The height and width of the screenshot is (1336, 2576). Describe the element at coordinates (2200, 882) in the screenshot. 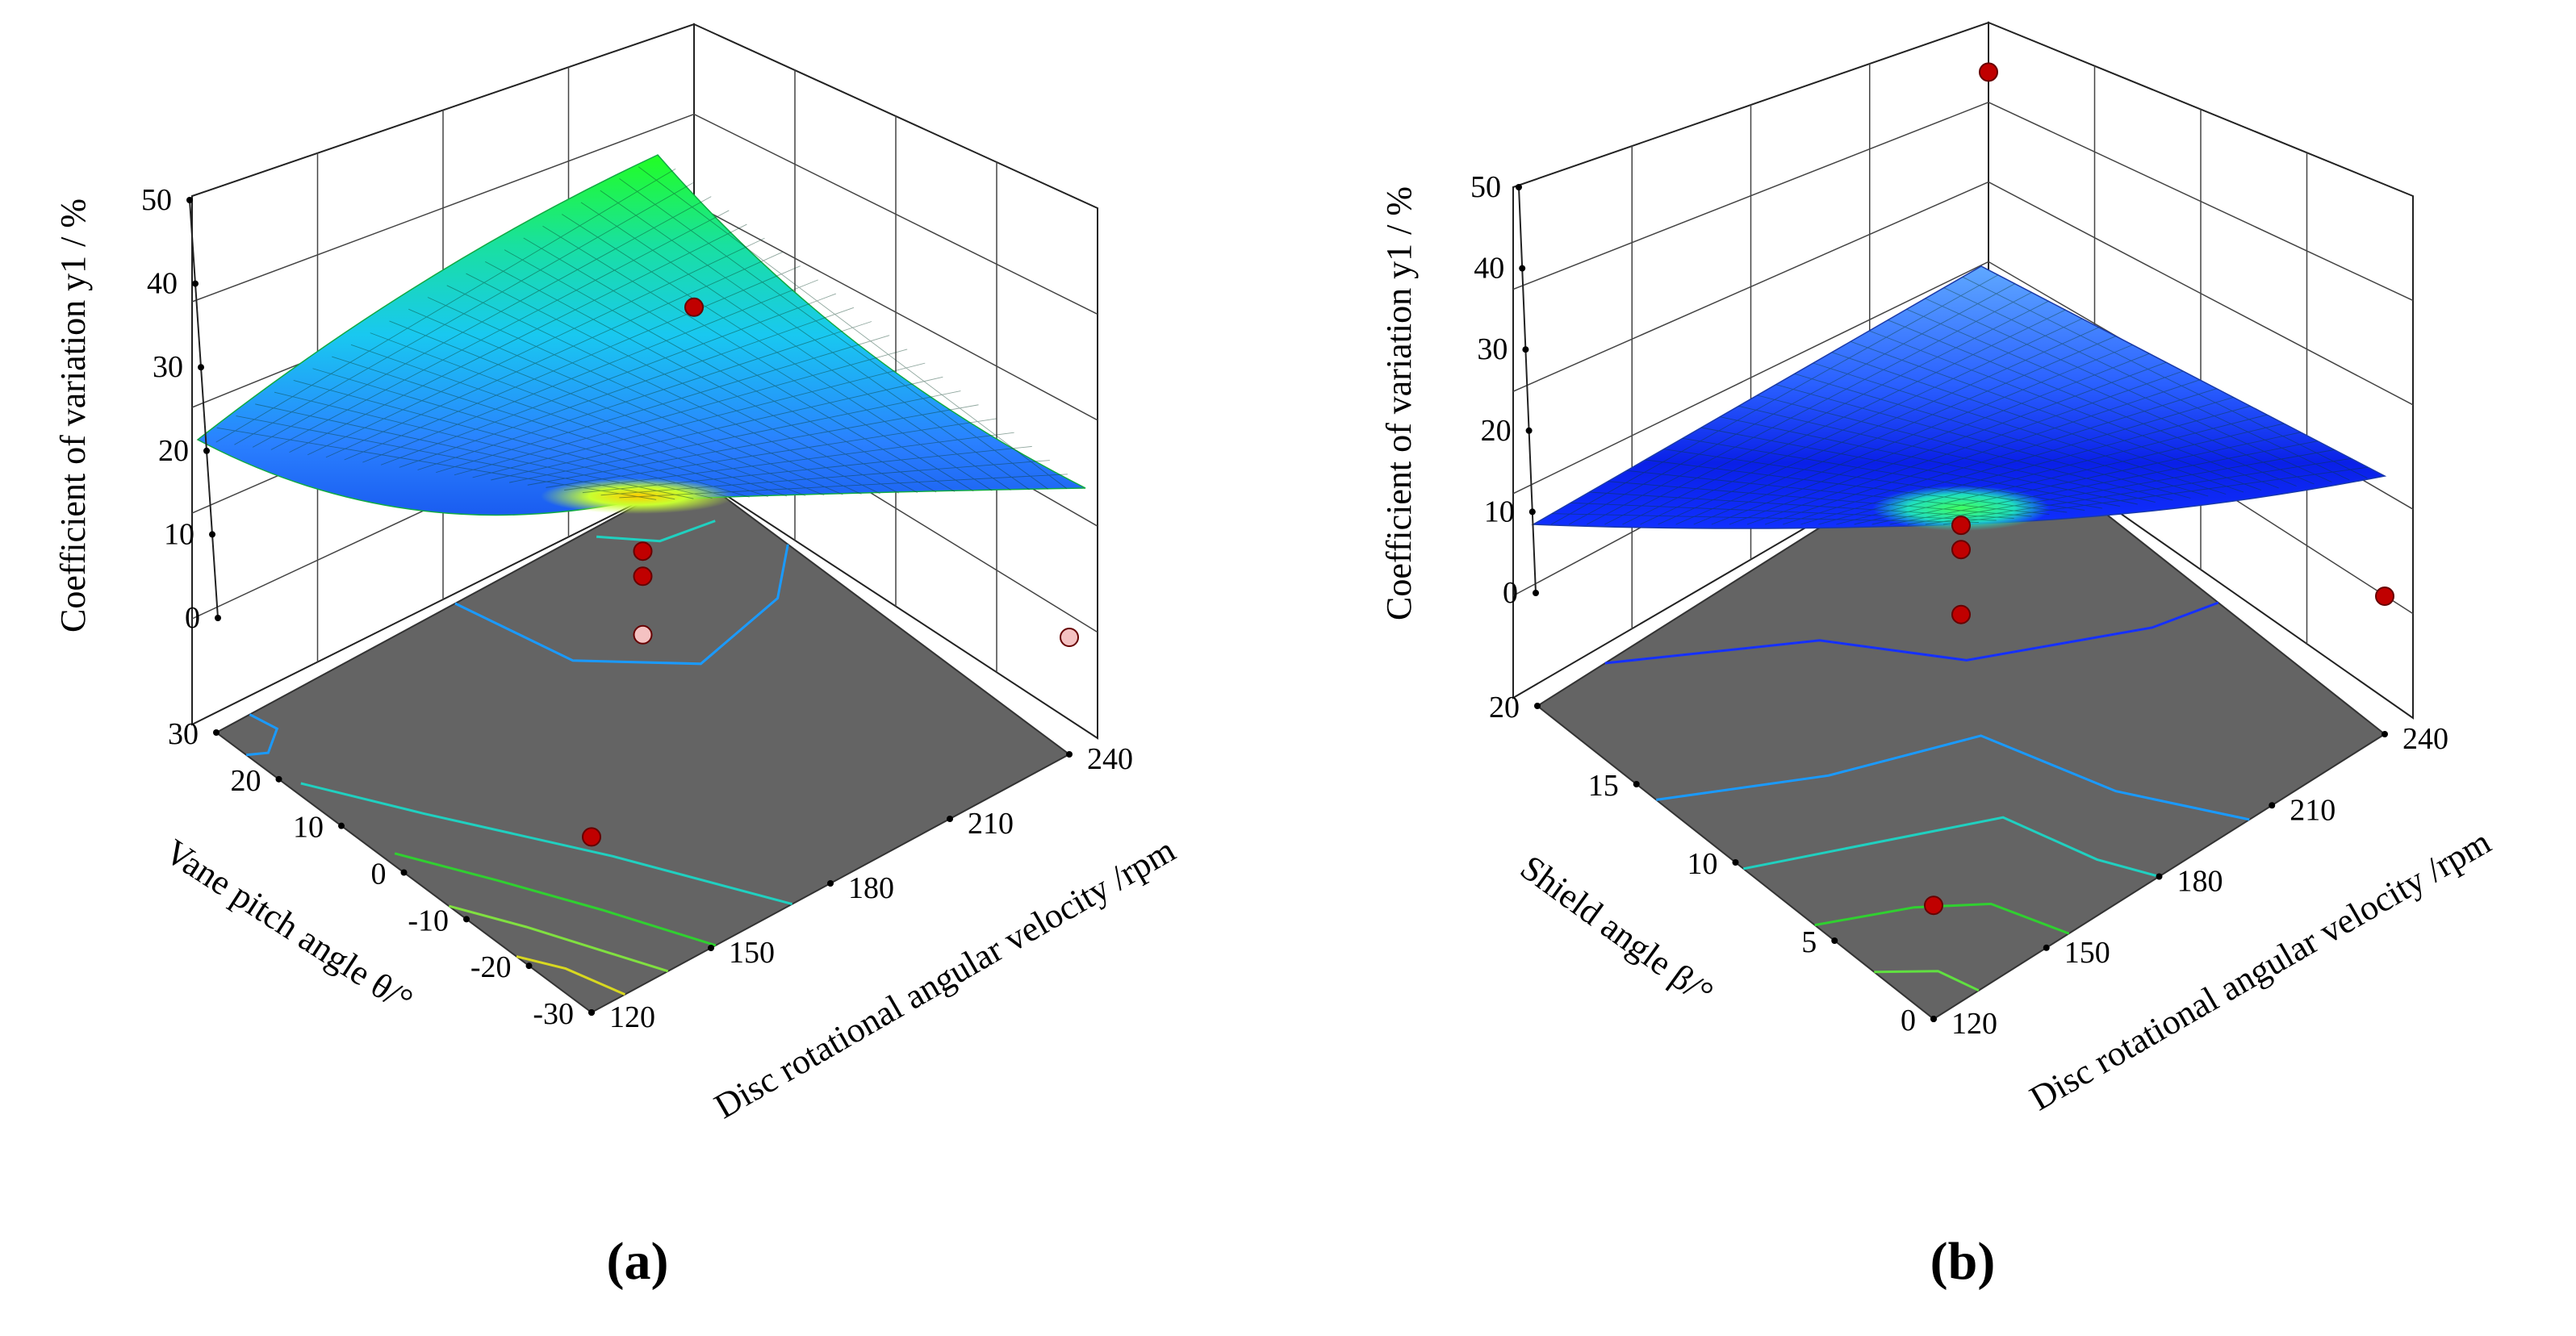

I see `x-tick-label: 180` at that location.